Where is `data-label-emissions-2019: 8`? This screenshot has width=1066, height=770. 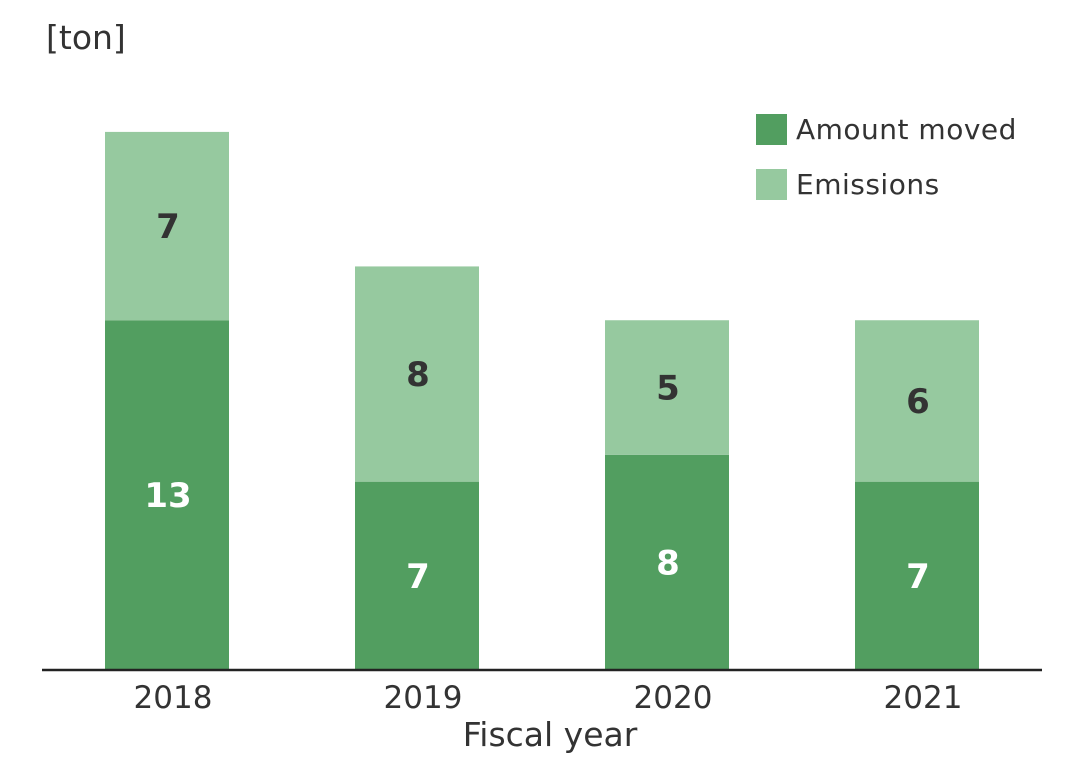
data-label-emissions-2019: 8 is located at coordinates (418, 375).